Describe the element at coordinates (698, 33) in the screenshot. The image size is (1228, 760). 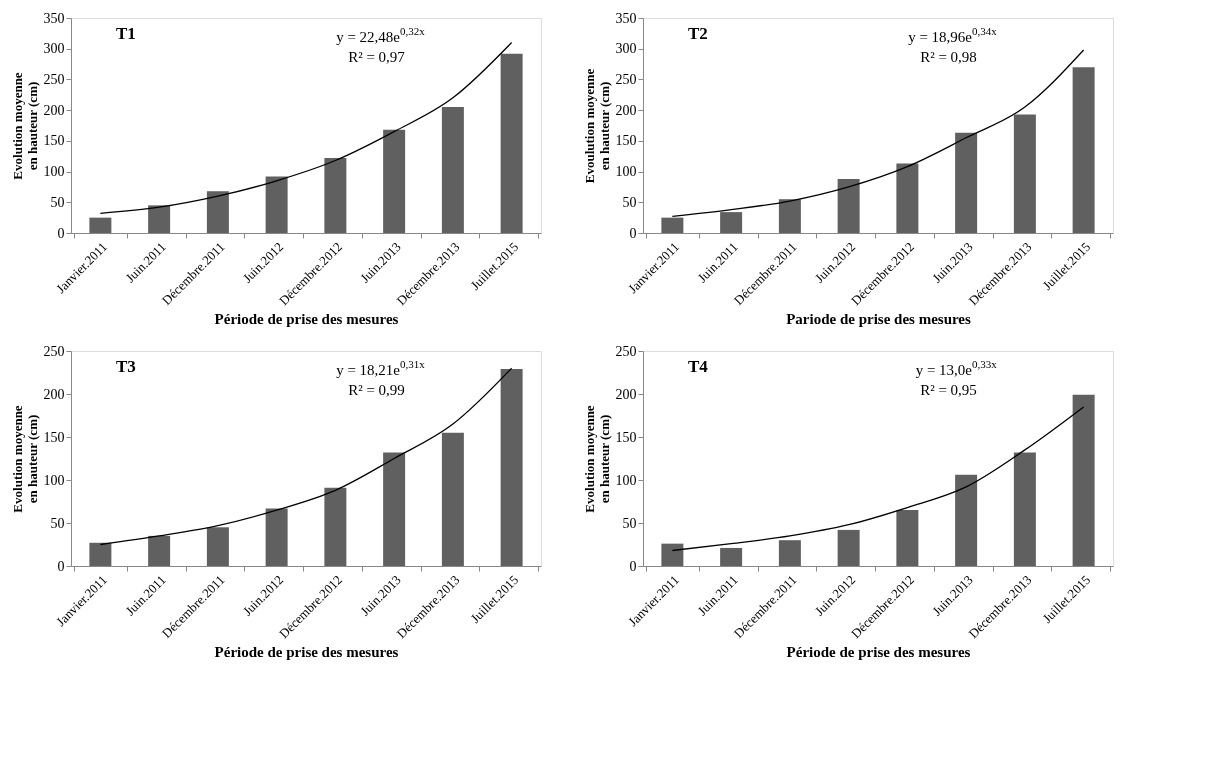
I see `chart-title: T2` at that location.